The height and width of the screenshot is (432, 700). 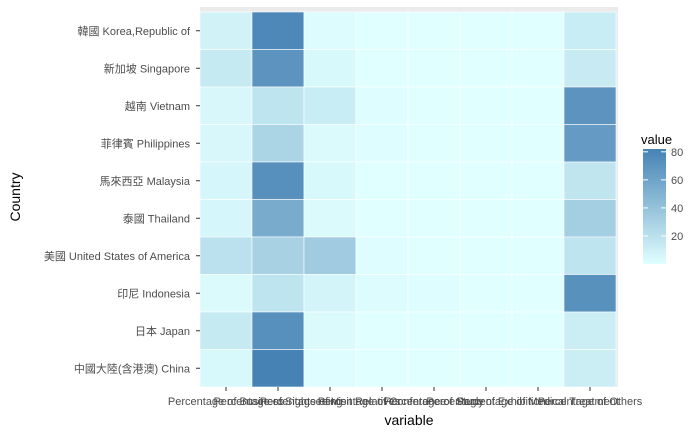 I want to click on y-tick-label: 泰國 Thailand, so click(x=156, y=218).